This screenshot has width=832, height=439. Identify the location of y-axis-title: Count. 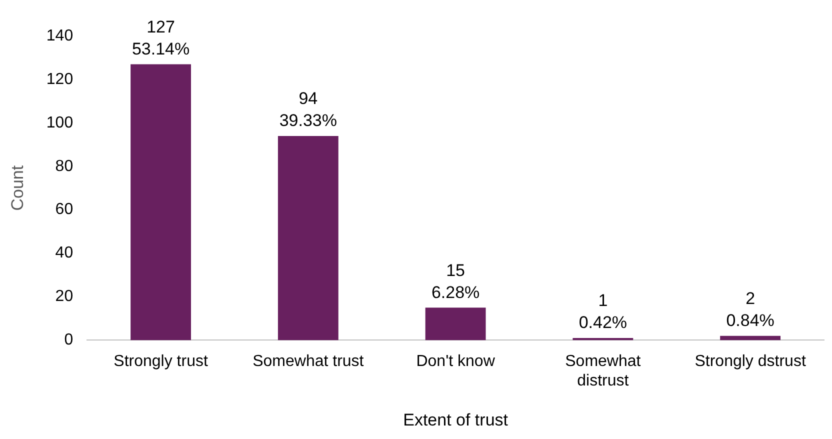
(17, 188).